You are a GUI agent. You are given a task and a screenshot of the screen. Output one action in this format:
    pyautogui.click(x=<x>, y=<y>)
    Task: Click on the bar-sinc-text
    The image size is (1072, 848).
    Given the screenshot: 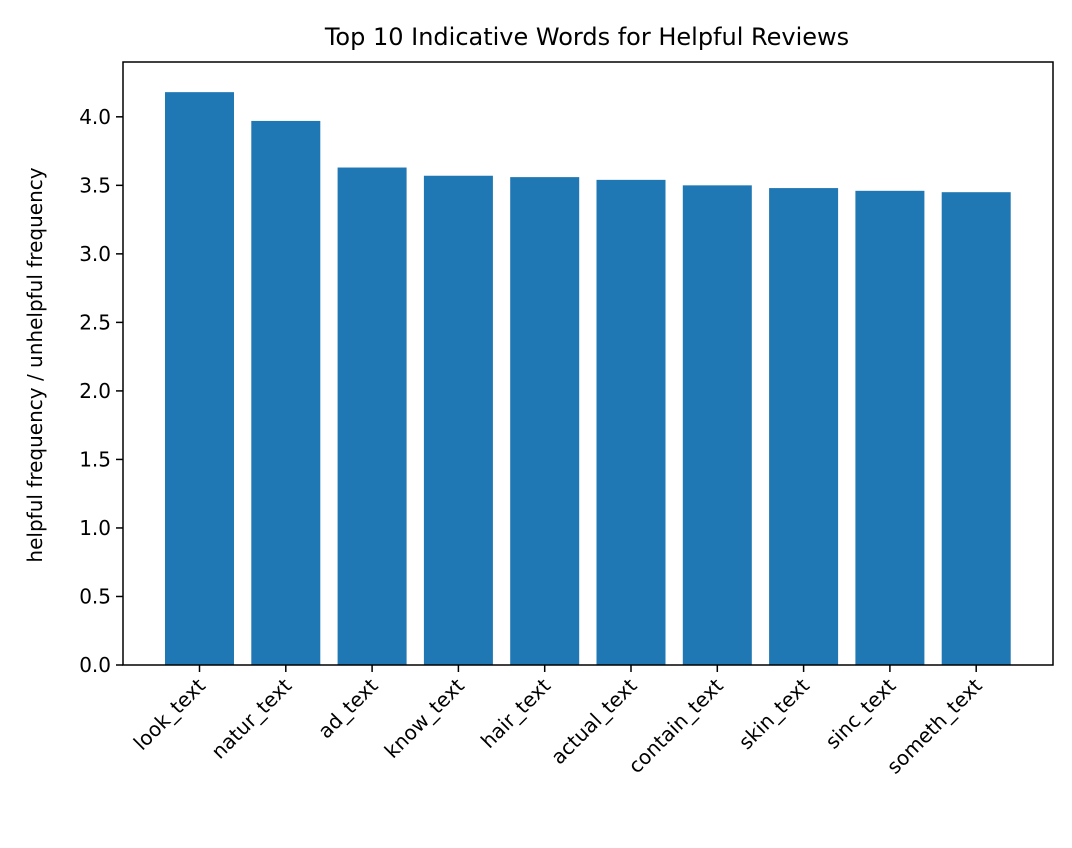 What is the action you would take?
    pyautogui.click(x=890, y=427)
    